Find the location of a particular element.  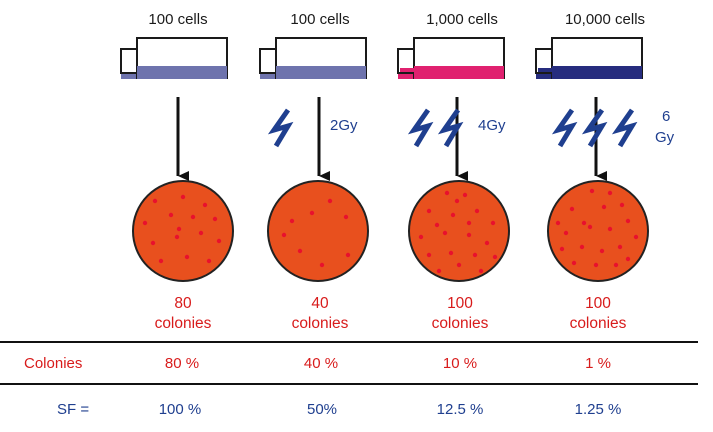

colonies-row-label: Colonies is located at coordinates (53, 363).